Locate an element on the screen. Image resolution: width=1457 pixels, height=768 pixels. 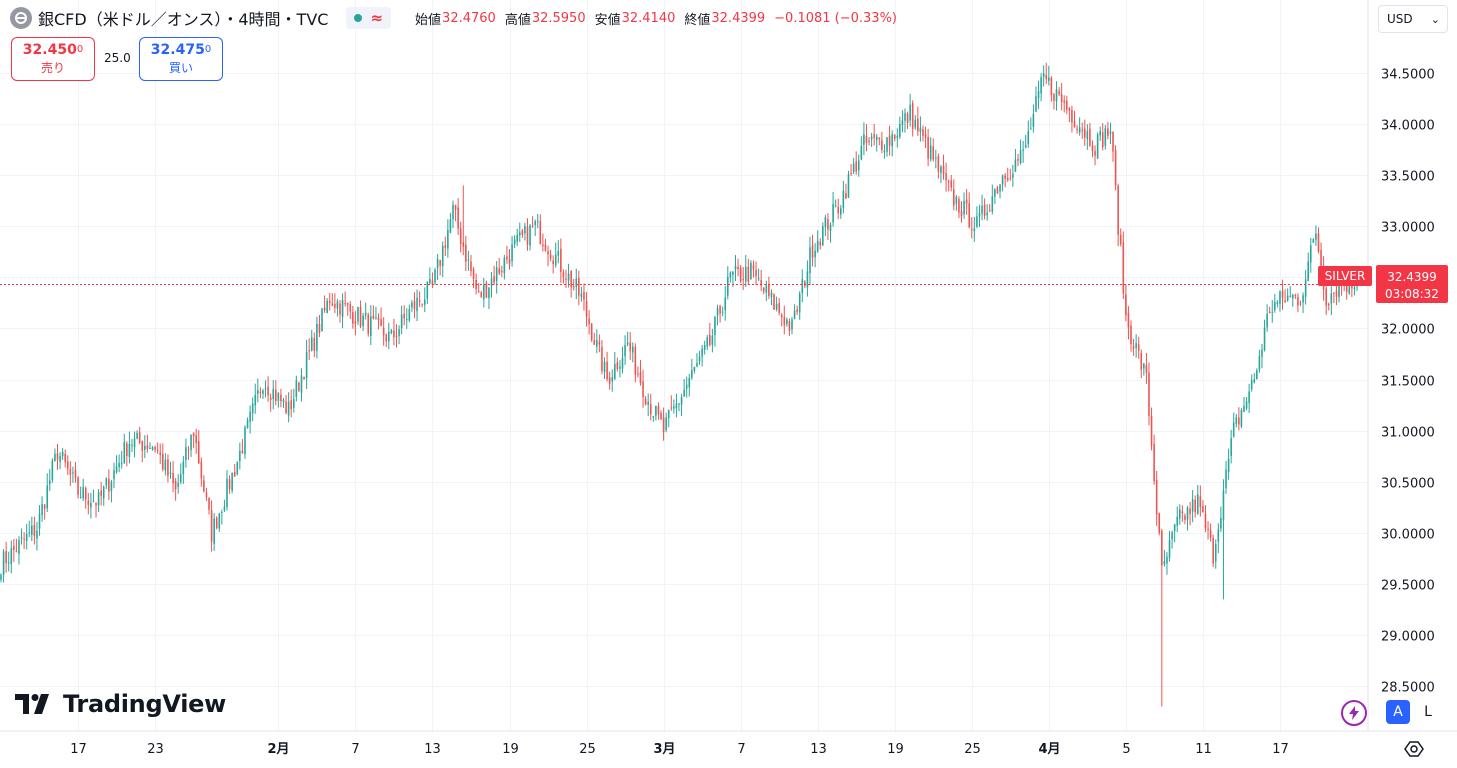
time-tick-label: 13 is located at coordinates (432, 749).